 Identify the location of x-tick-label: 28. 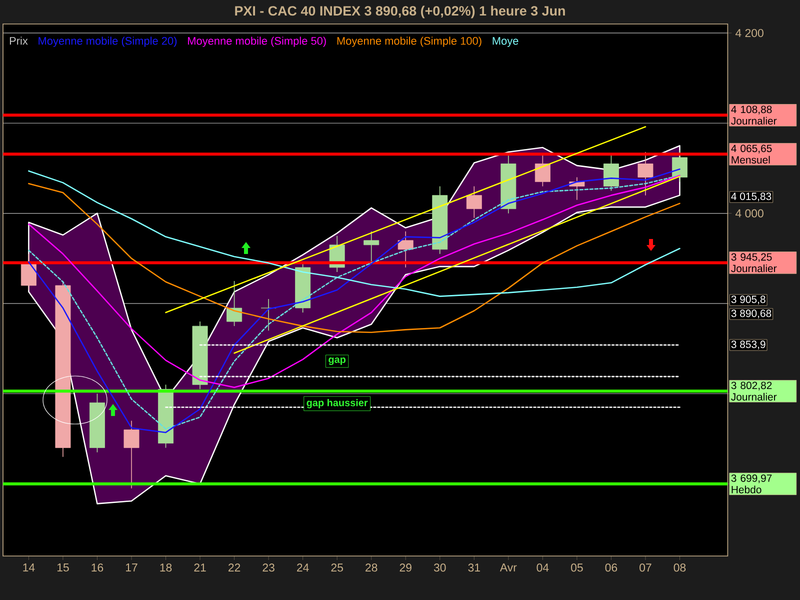
(372, 568).